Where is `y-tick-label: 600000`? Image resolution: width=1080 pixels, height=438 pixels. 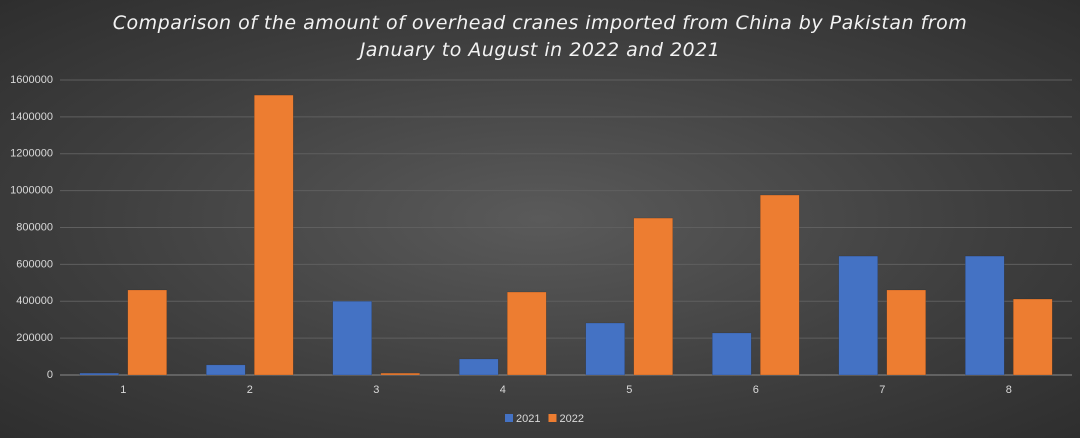
y-tick-label: 600000 is located at coordinates (34, 264).